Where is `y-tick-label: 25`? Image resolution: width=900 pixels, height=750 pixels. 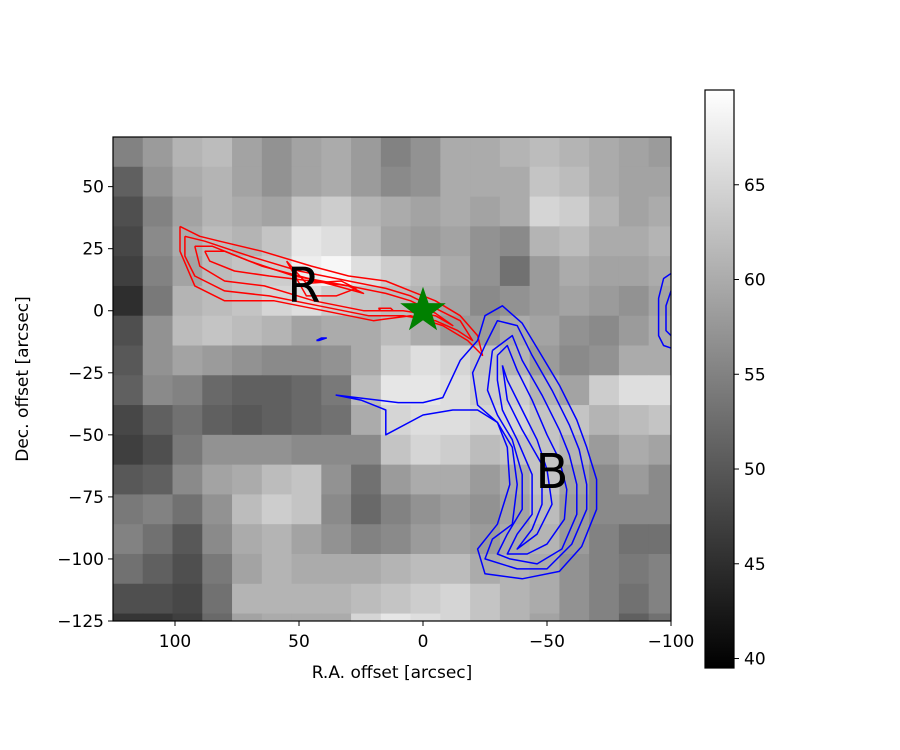 y-tick-label: 25 is located at coordinates (93, 250).